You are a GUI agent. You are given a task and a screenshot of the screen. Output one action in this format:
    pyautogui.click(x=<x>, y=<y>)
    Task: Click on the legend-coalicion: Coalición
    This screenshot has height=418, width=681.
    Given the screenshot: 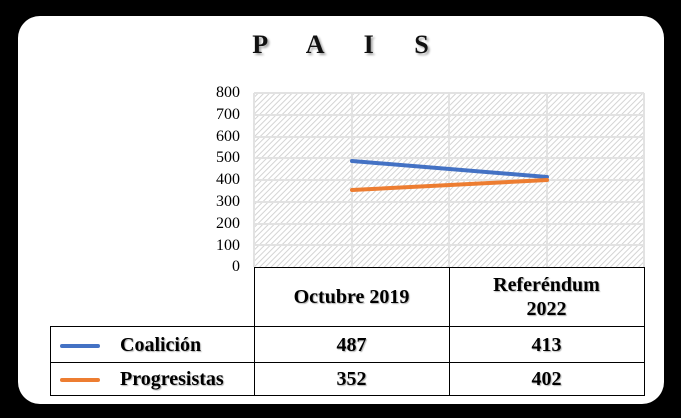 What is the action you would take?
    pyautogui.click(x=152, y=344)
    